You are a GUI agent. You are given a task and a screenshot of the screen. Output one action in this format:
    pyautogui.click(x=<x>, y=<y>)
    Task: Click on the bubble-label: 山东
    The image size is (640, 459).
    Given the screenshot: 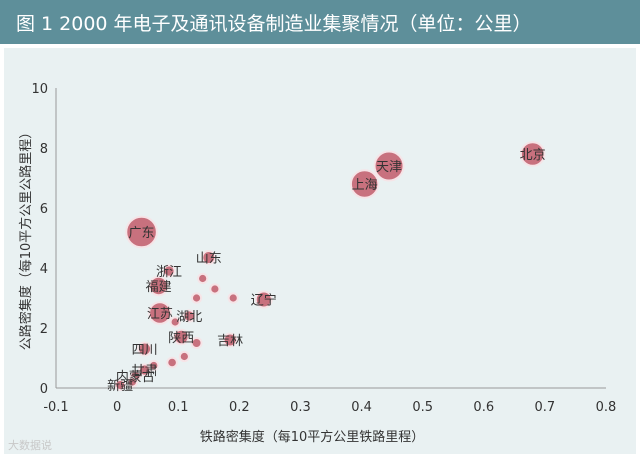 What is the action you would take?
    pyautogui.click(x=209, y=259)
    